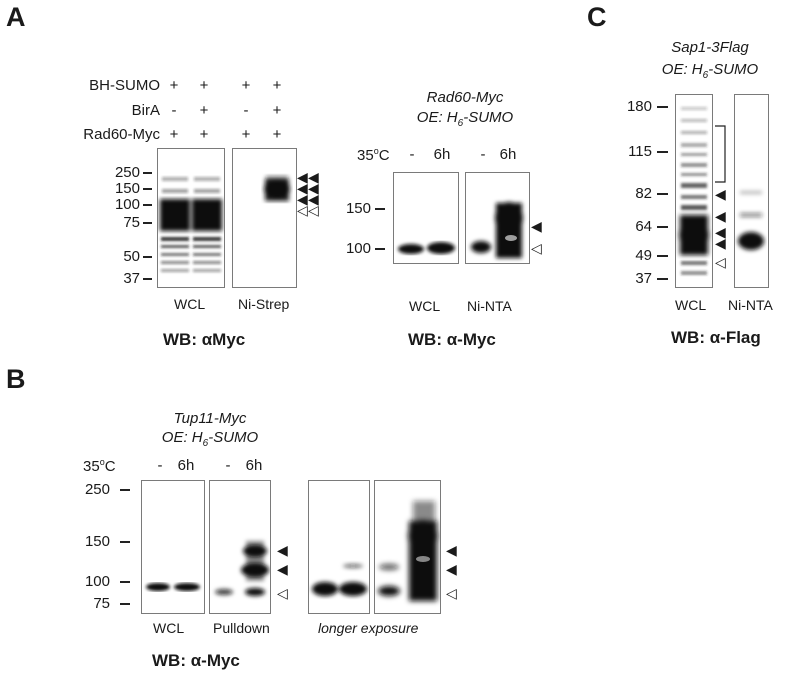 The width and height of the screenshot is (787, 677). I want to click on cond-a-r2-c2: +, so click(246, 134).